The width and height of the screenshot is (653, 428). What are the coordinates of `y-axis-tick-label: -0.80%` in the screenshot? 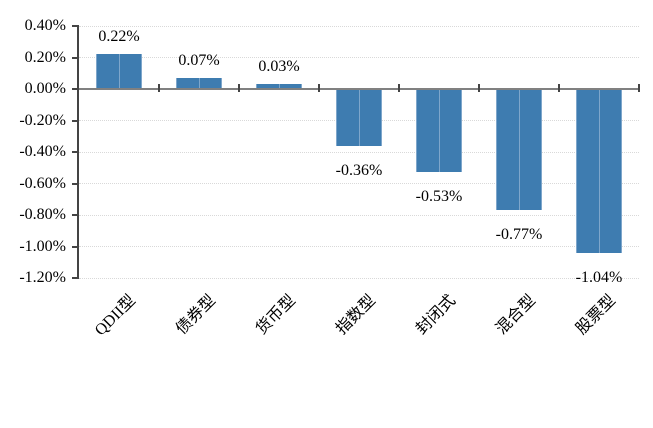 It's located at (42, 214).